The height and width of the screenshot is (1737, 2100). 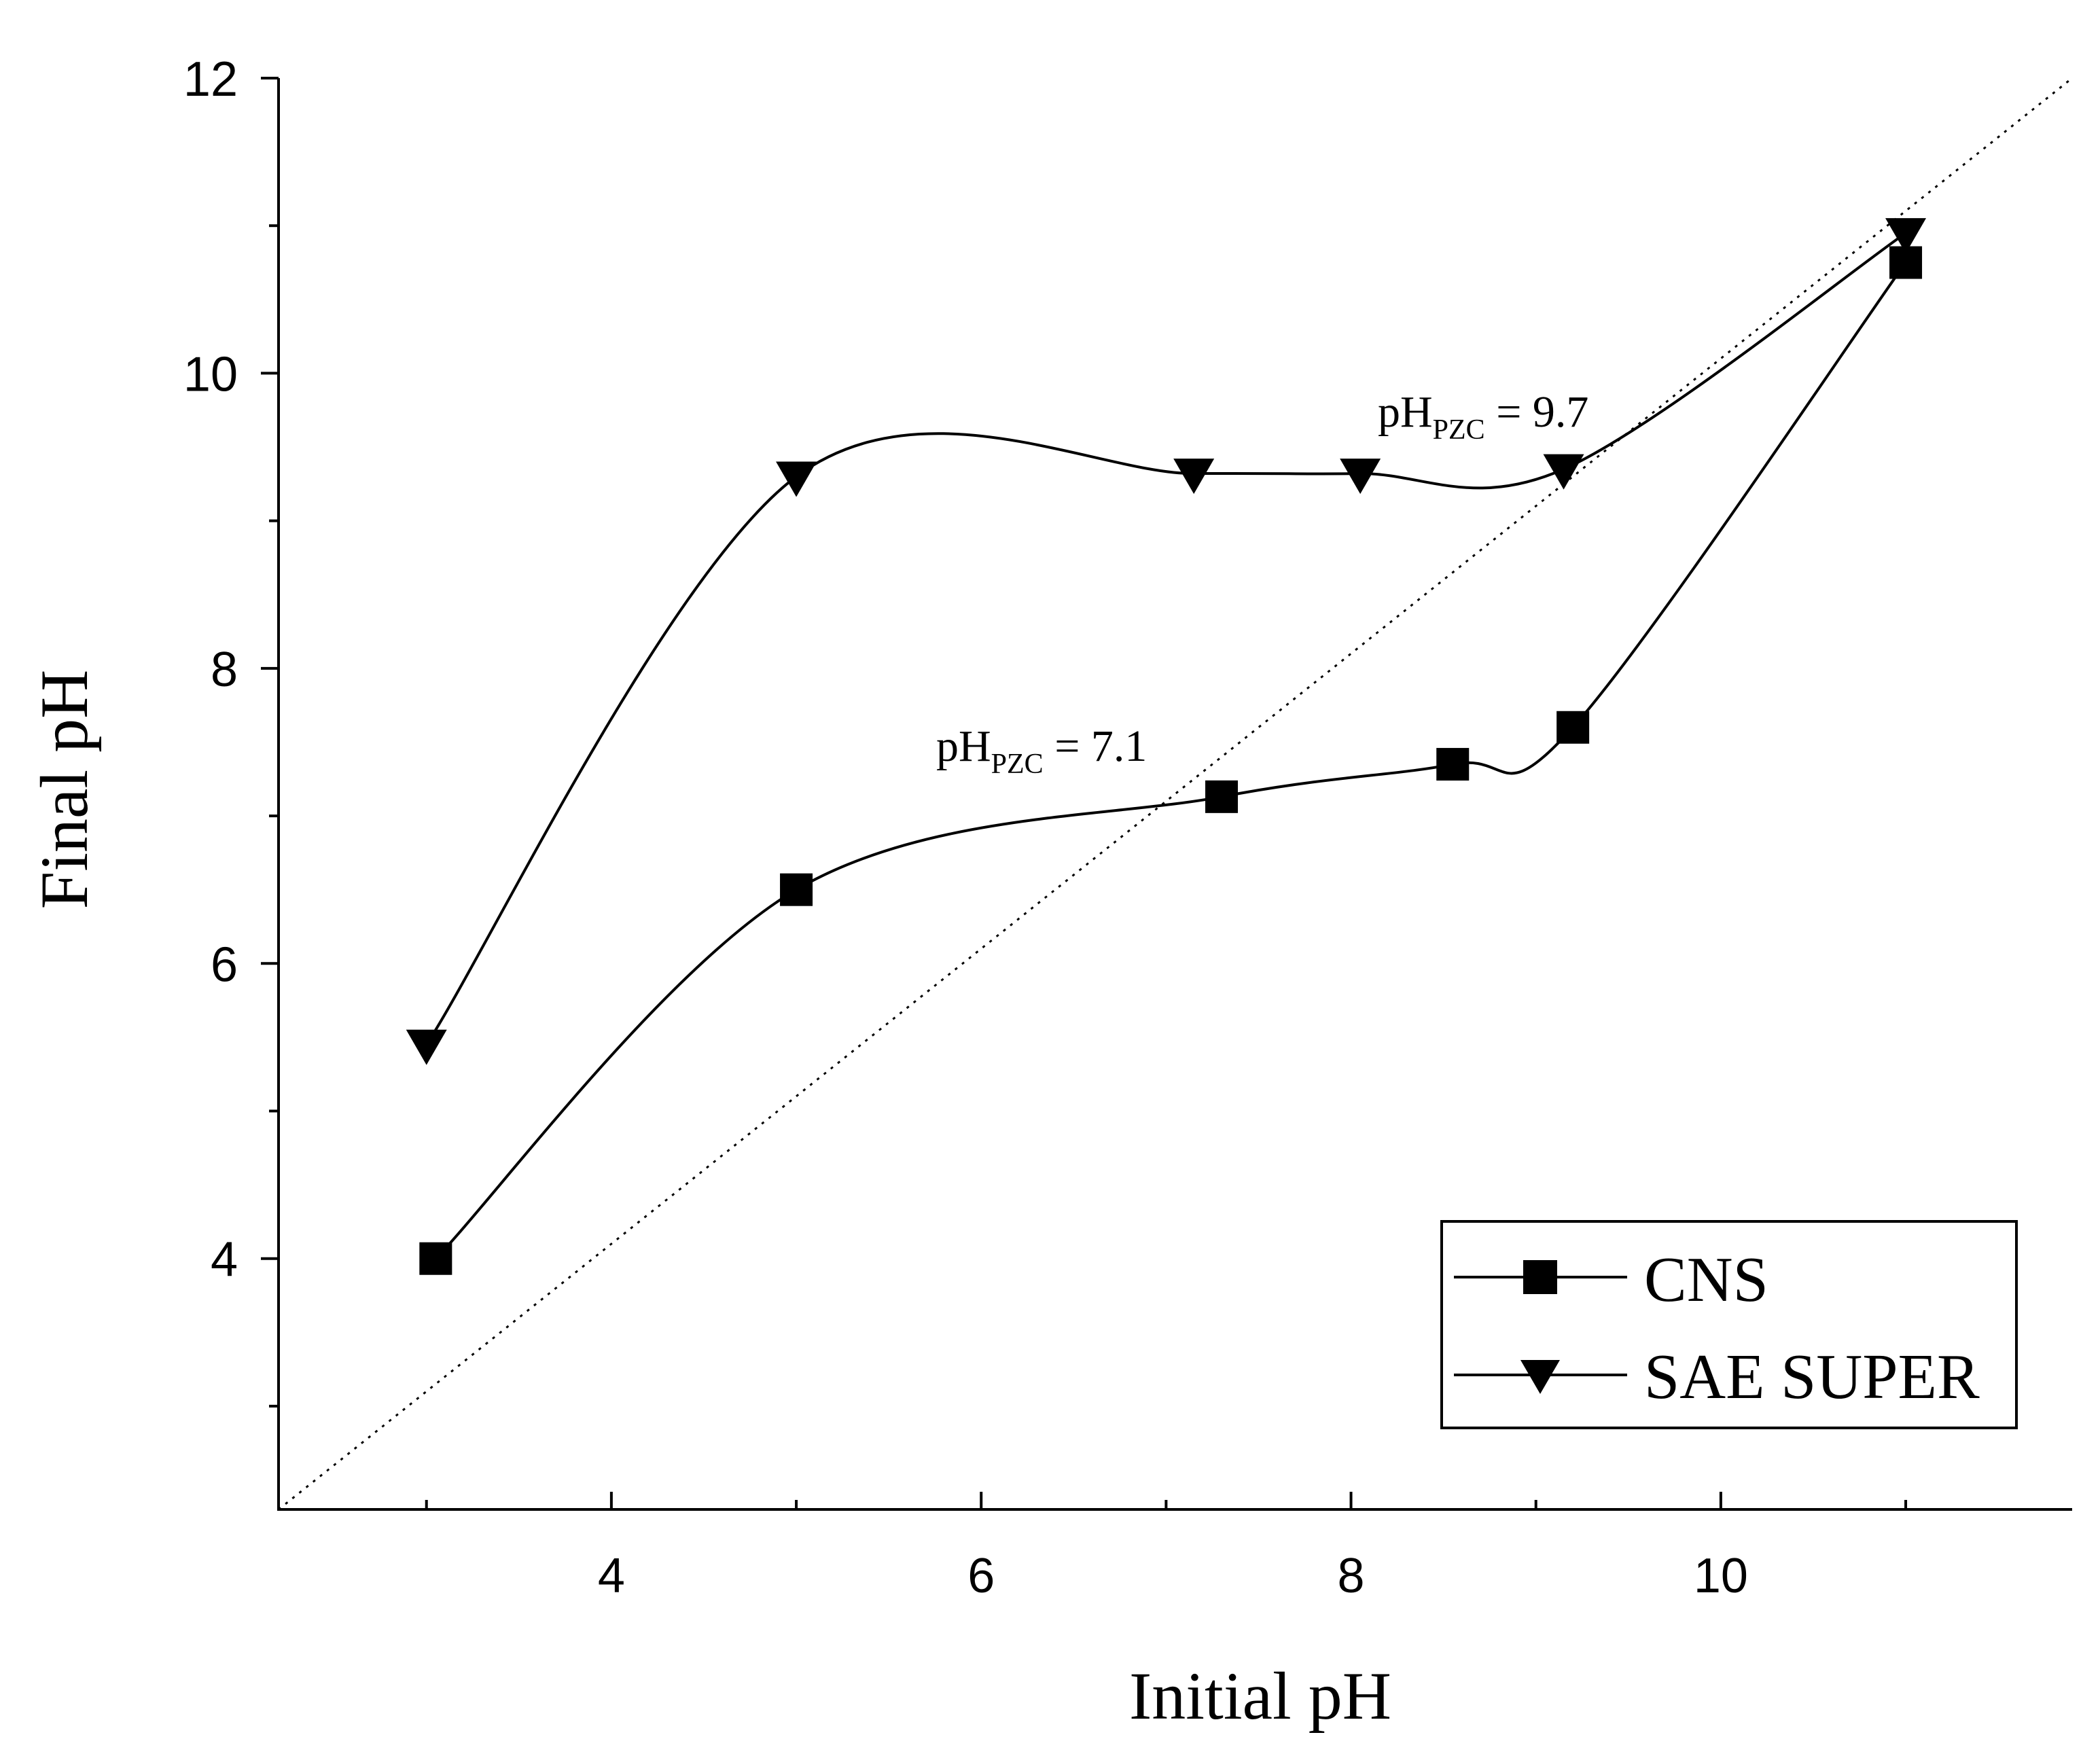 I want to click on x-axis-title: Initial pH, so click(x=1260, y=1696).